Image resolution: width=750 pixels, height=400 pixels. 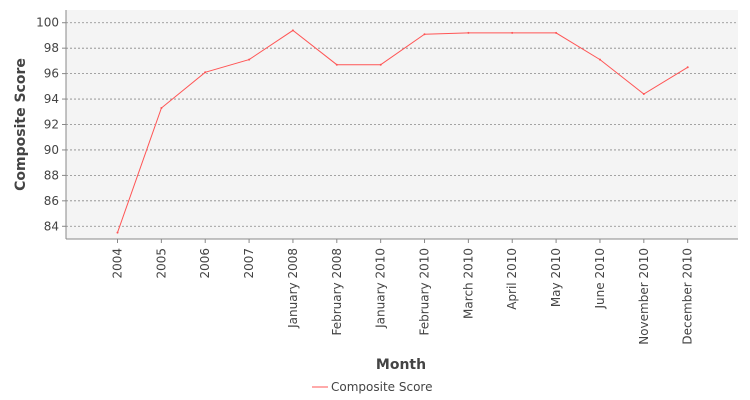 What do you see at coordinates (468, 283) in the screenshot?
I see `x-tick-label: March 2010` at bounding box center [468, 283].